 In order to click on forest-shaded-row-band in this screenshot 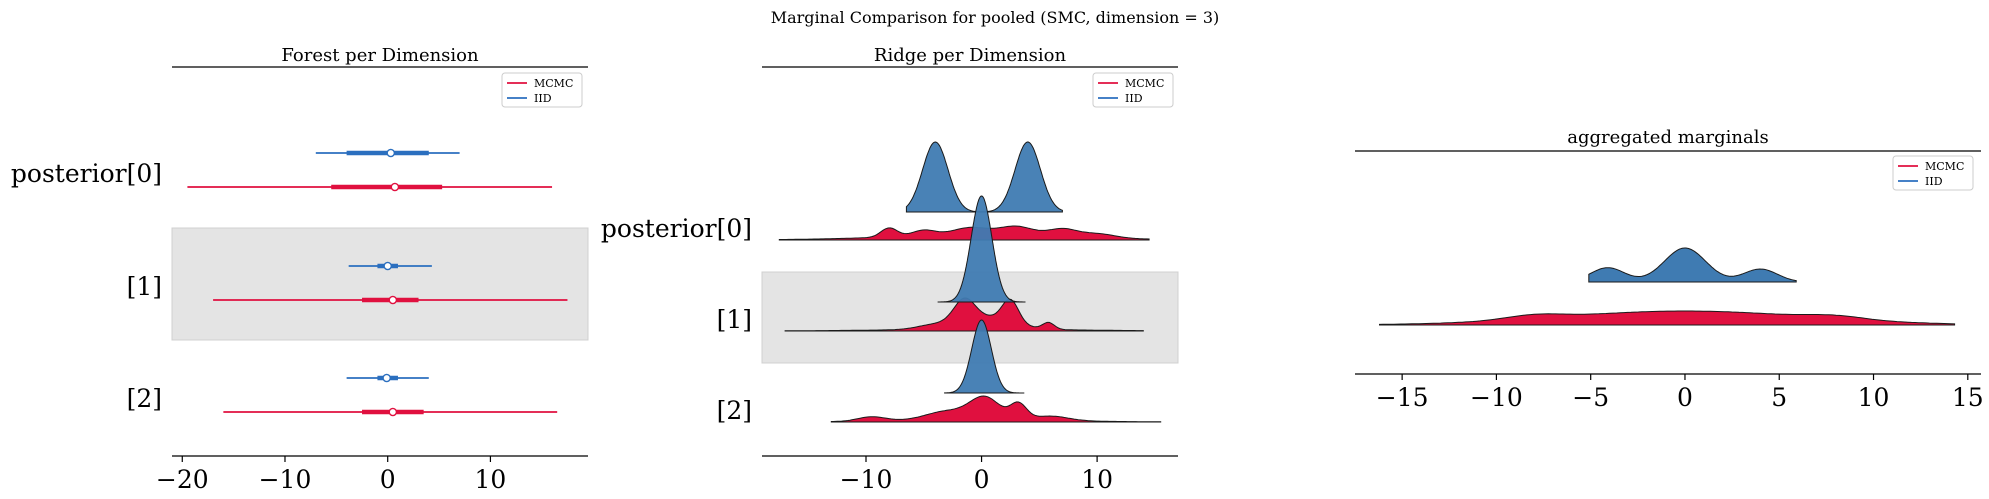, I will do `click(380, 284)`.